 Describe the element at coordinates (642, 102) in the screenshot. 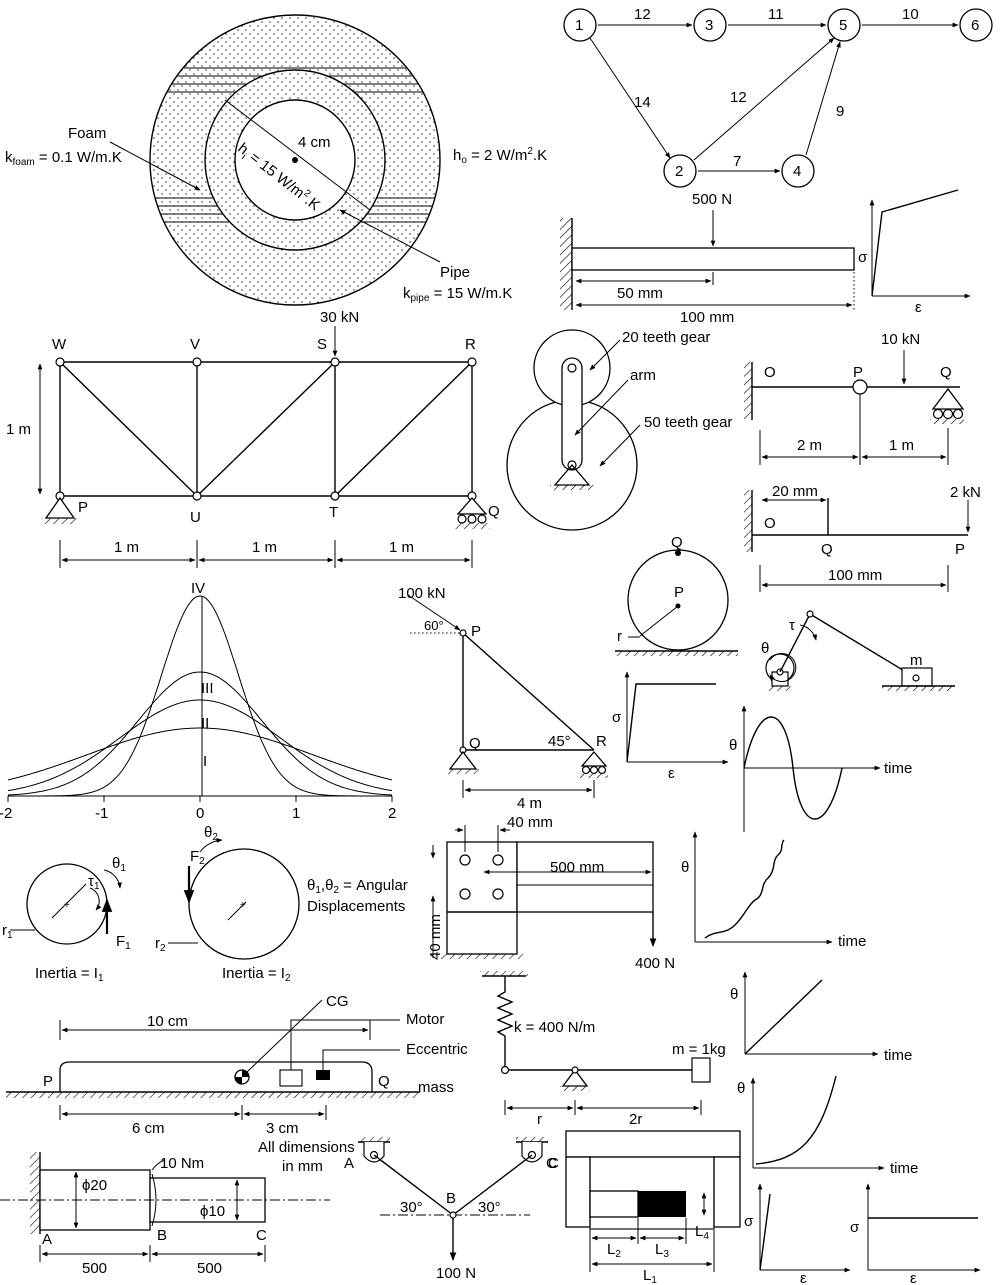

I see `edge-label-1-2: 14` at that location.